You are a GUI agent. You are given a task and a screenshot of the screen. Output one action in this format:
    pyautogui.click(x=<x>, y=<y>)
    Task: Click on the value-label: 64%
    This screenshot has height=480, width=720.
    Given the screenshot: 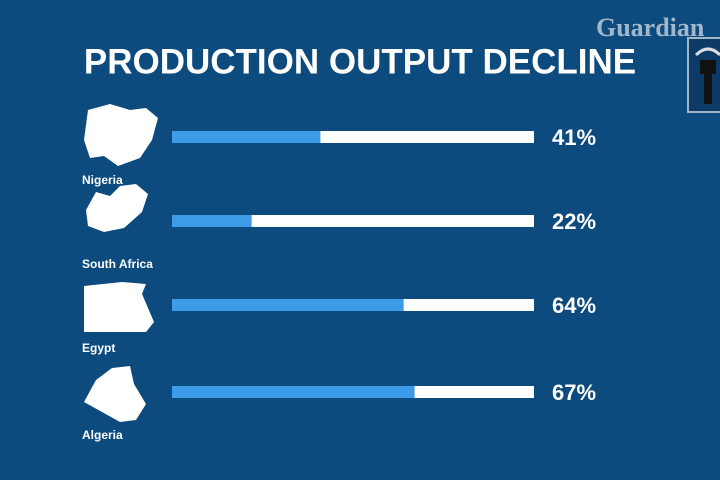 What is the action you would take?
    pyautogui.click(x=574, y=305)
    